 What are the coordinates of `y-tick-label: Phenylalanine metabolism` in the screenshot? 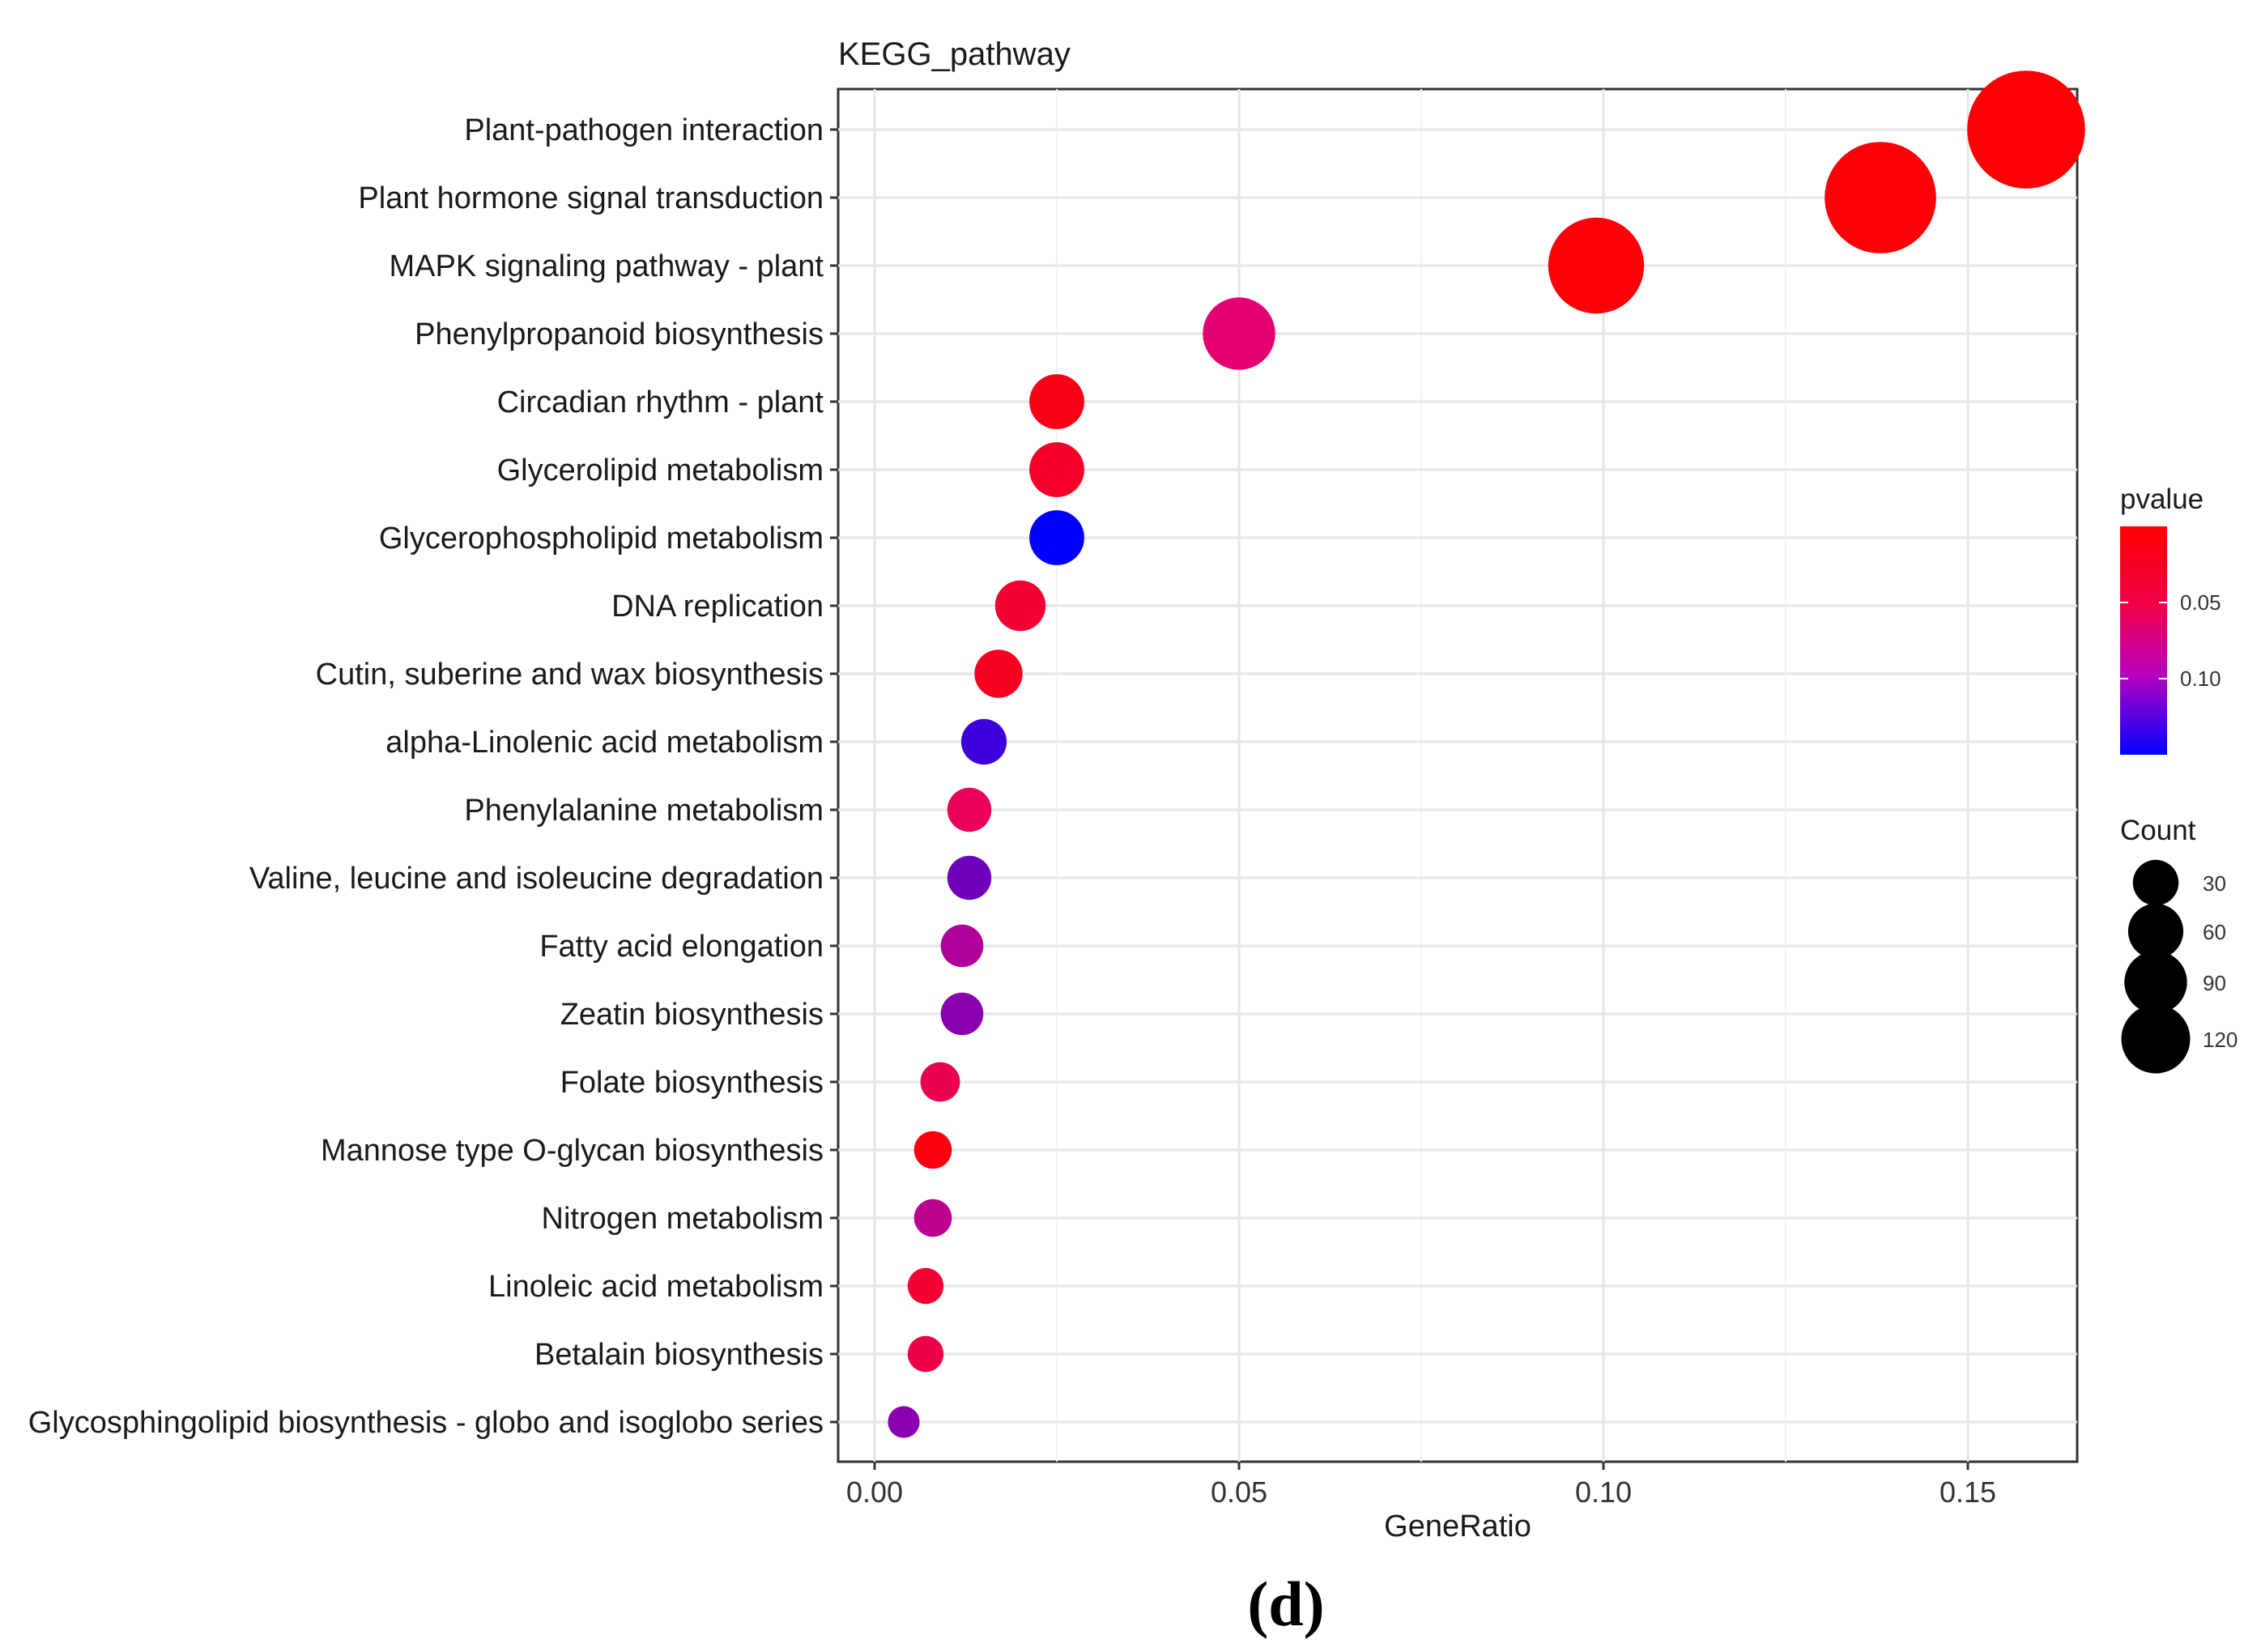 It's located at (644, 811).